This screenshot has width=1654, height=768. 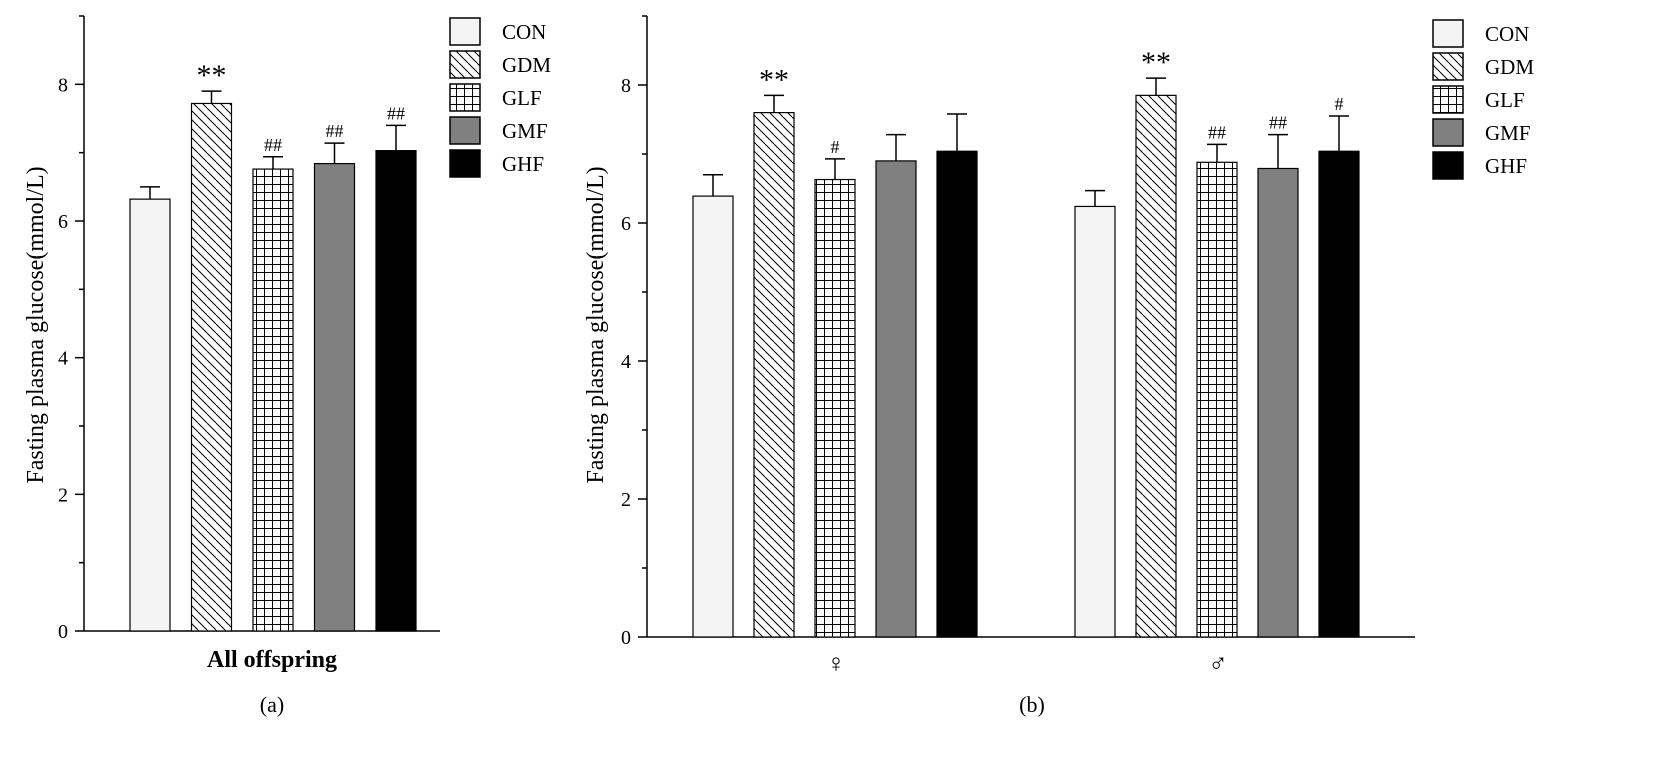 I want to click on bars-a: ** ## ## ##, so click(x=273, y=345).